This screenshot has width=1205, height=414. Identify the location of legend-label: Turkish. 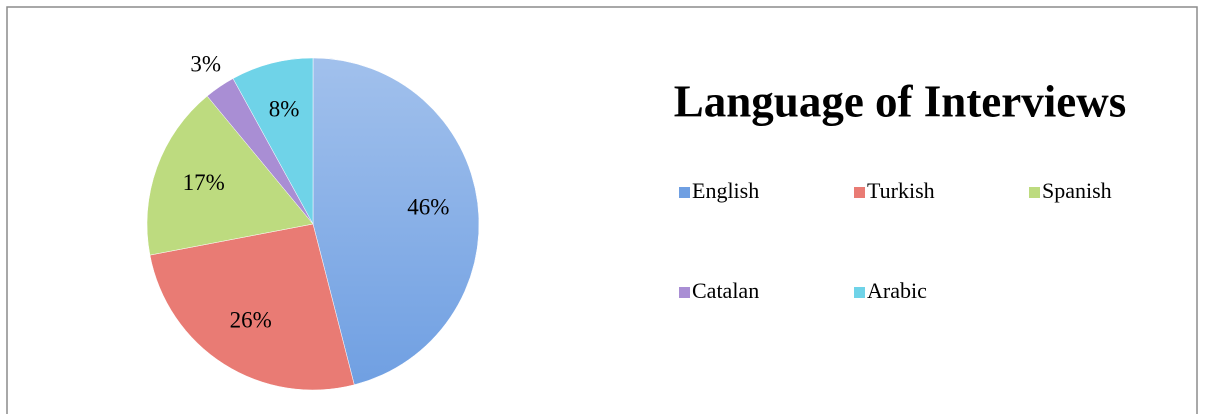
(901, 190).